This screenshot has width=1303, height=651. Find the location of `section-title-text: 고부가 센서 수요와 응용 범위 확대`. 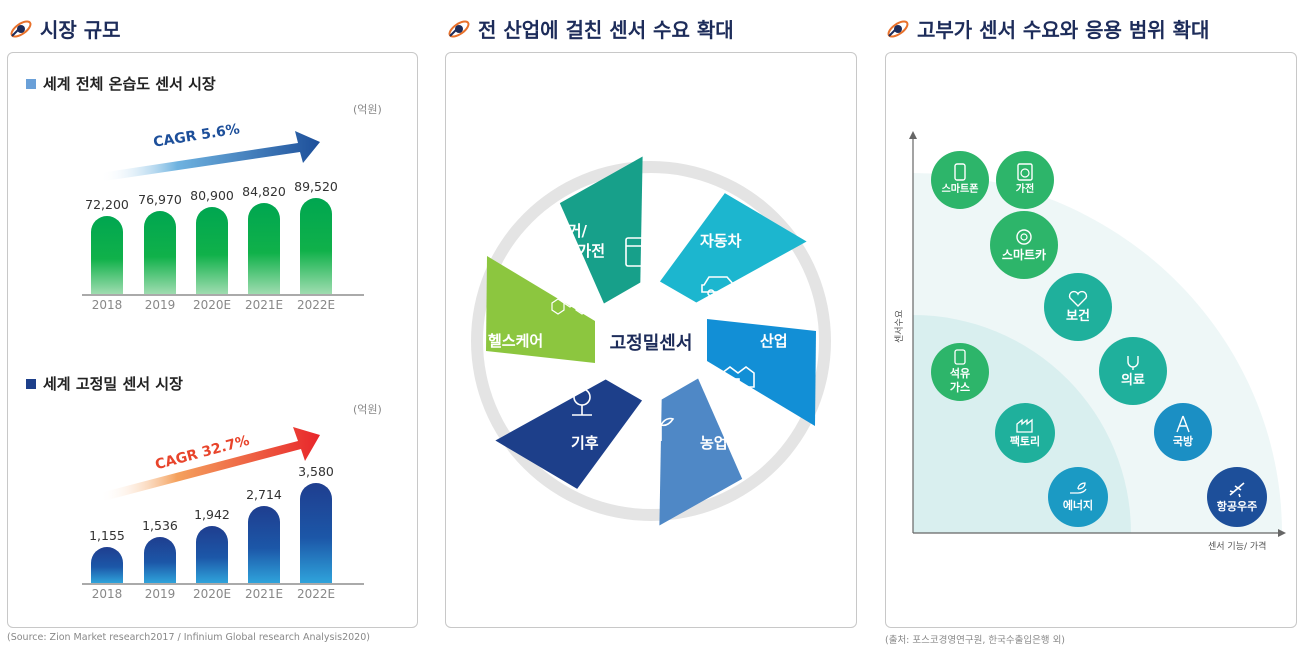

section-title-text: 고부가 센서 수요와 응용 범위 확대 is located at coordinates (1063, 30).